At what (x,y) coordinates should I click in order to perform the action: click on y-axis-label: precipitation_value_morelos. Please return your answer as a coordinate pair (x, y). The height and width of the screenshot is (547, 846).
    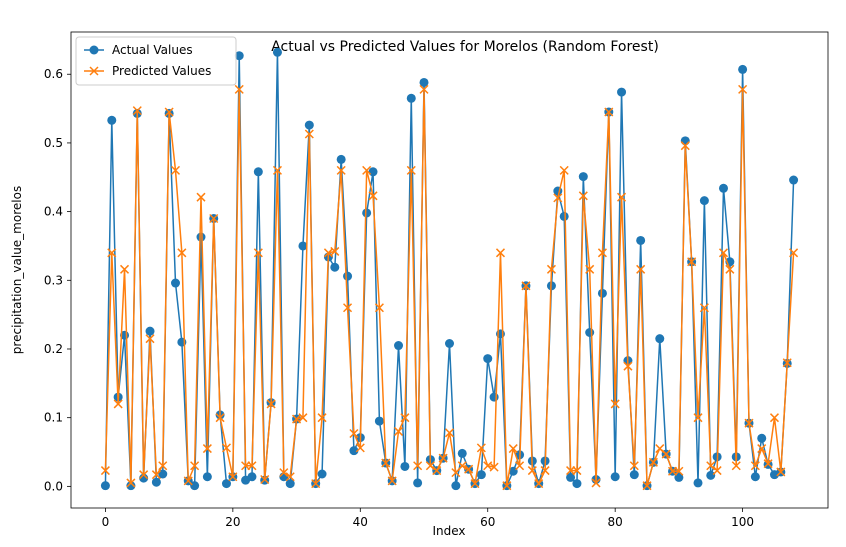
    Looking at the image, I should click on (17, 270).